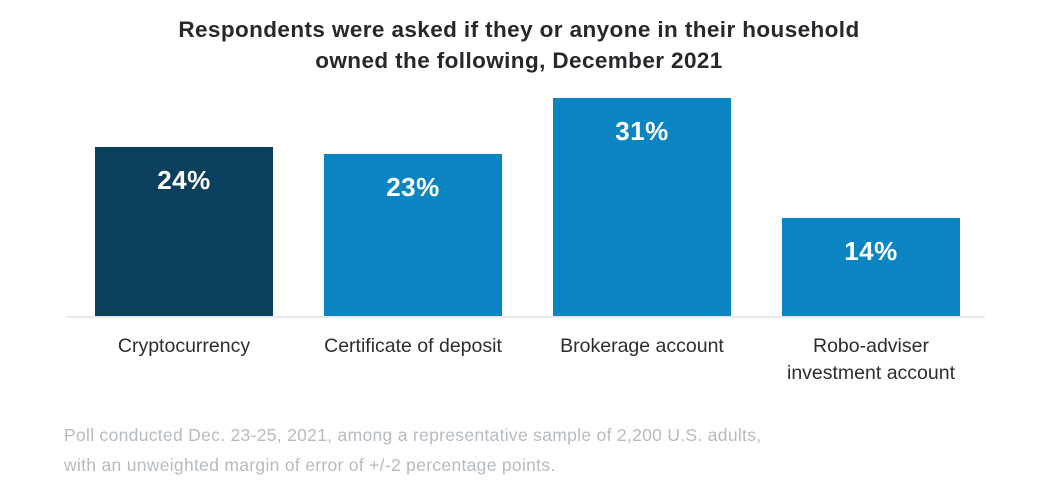 This screenshot has width=1038, height=494. Describe the element at coordinates (526, 317) in the screenshot. I see `x-axis-line` at that location.